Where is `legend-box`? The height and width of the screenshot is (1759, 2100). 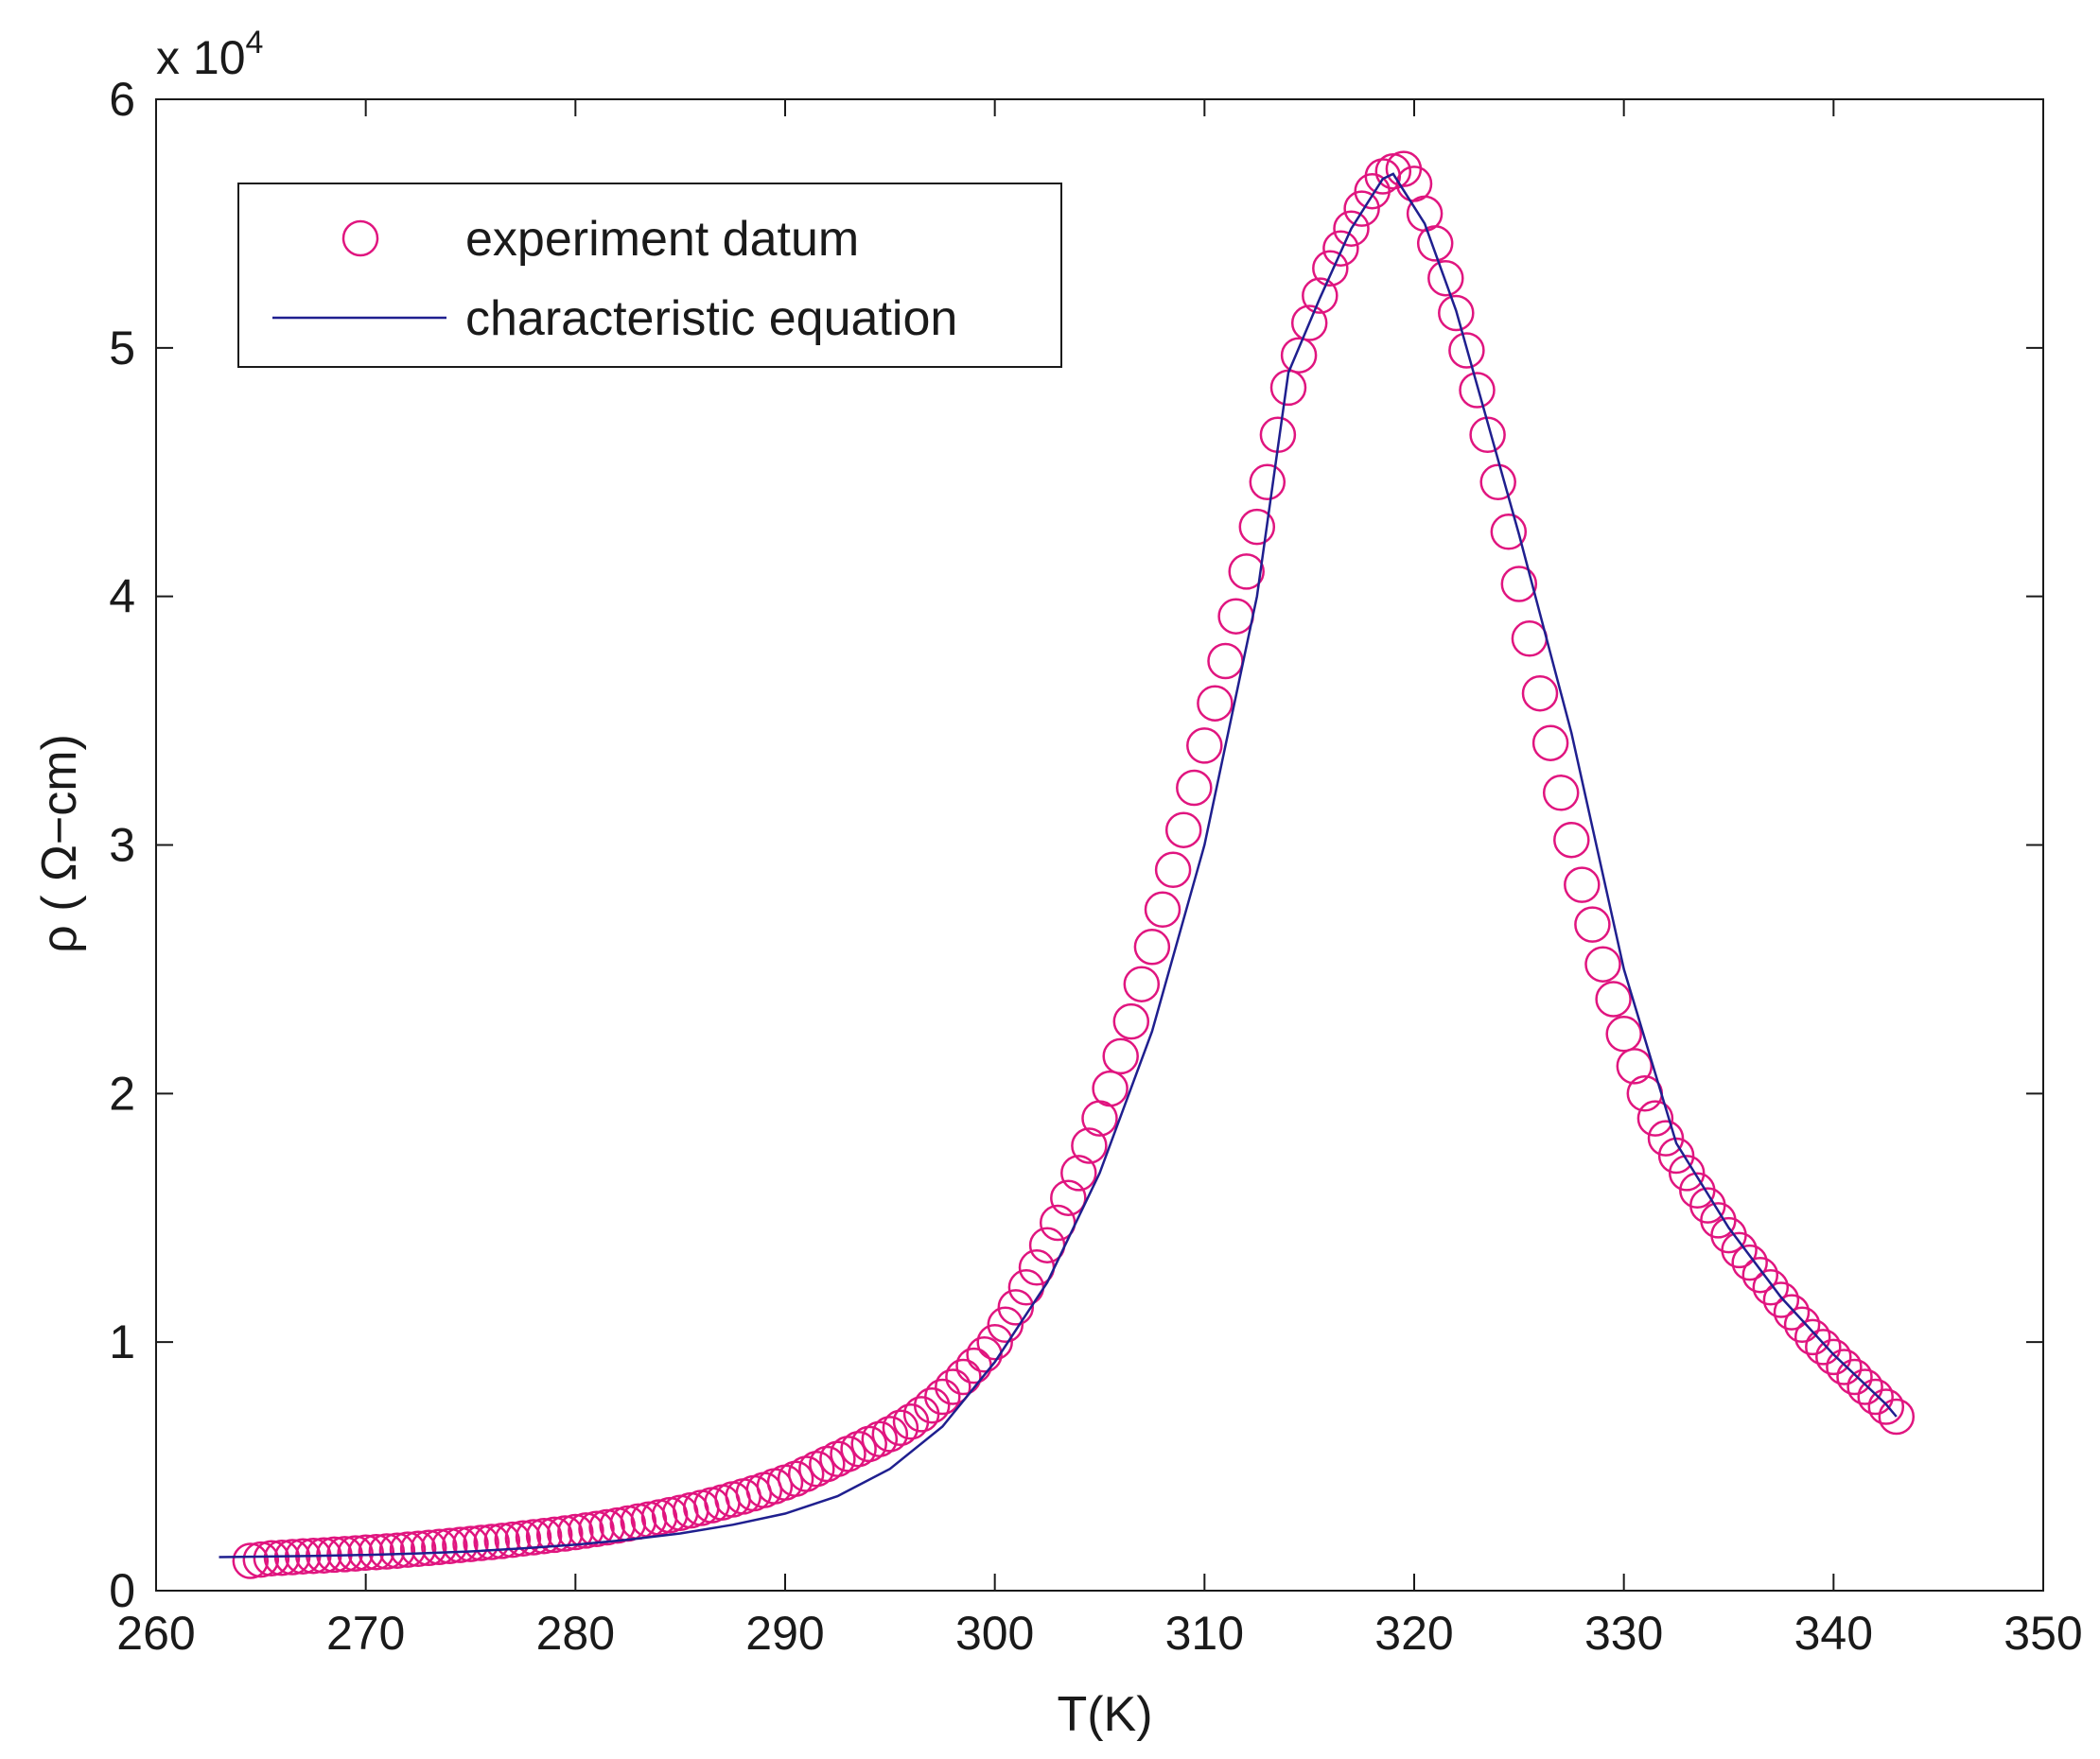 legend-box is located at coordinates (649, 275).